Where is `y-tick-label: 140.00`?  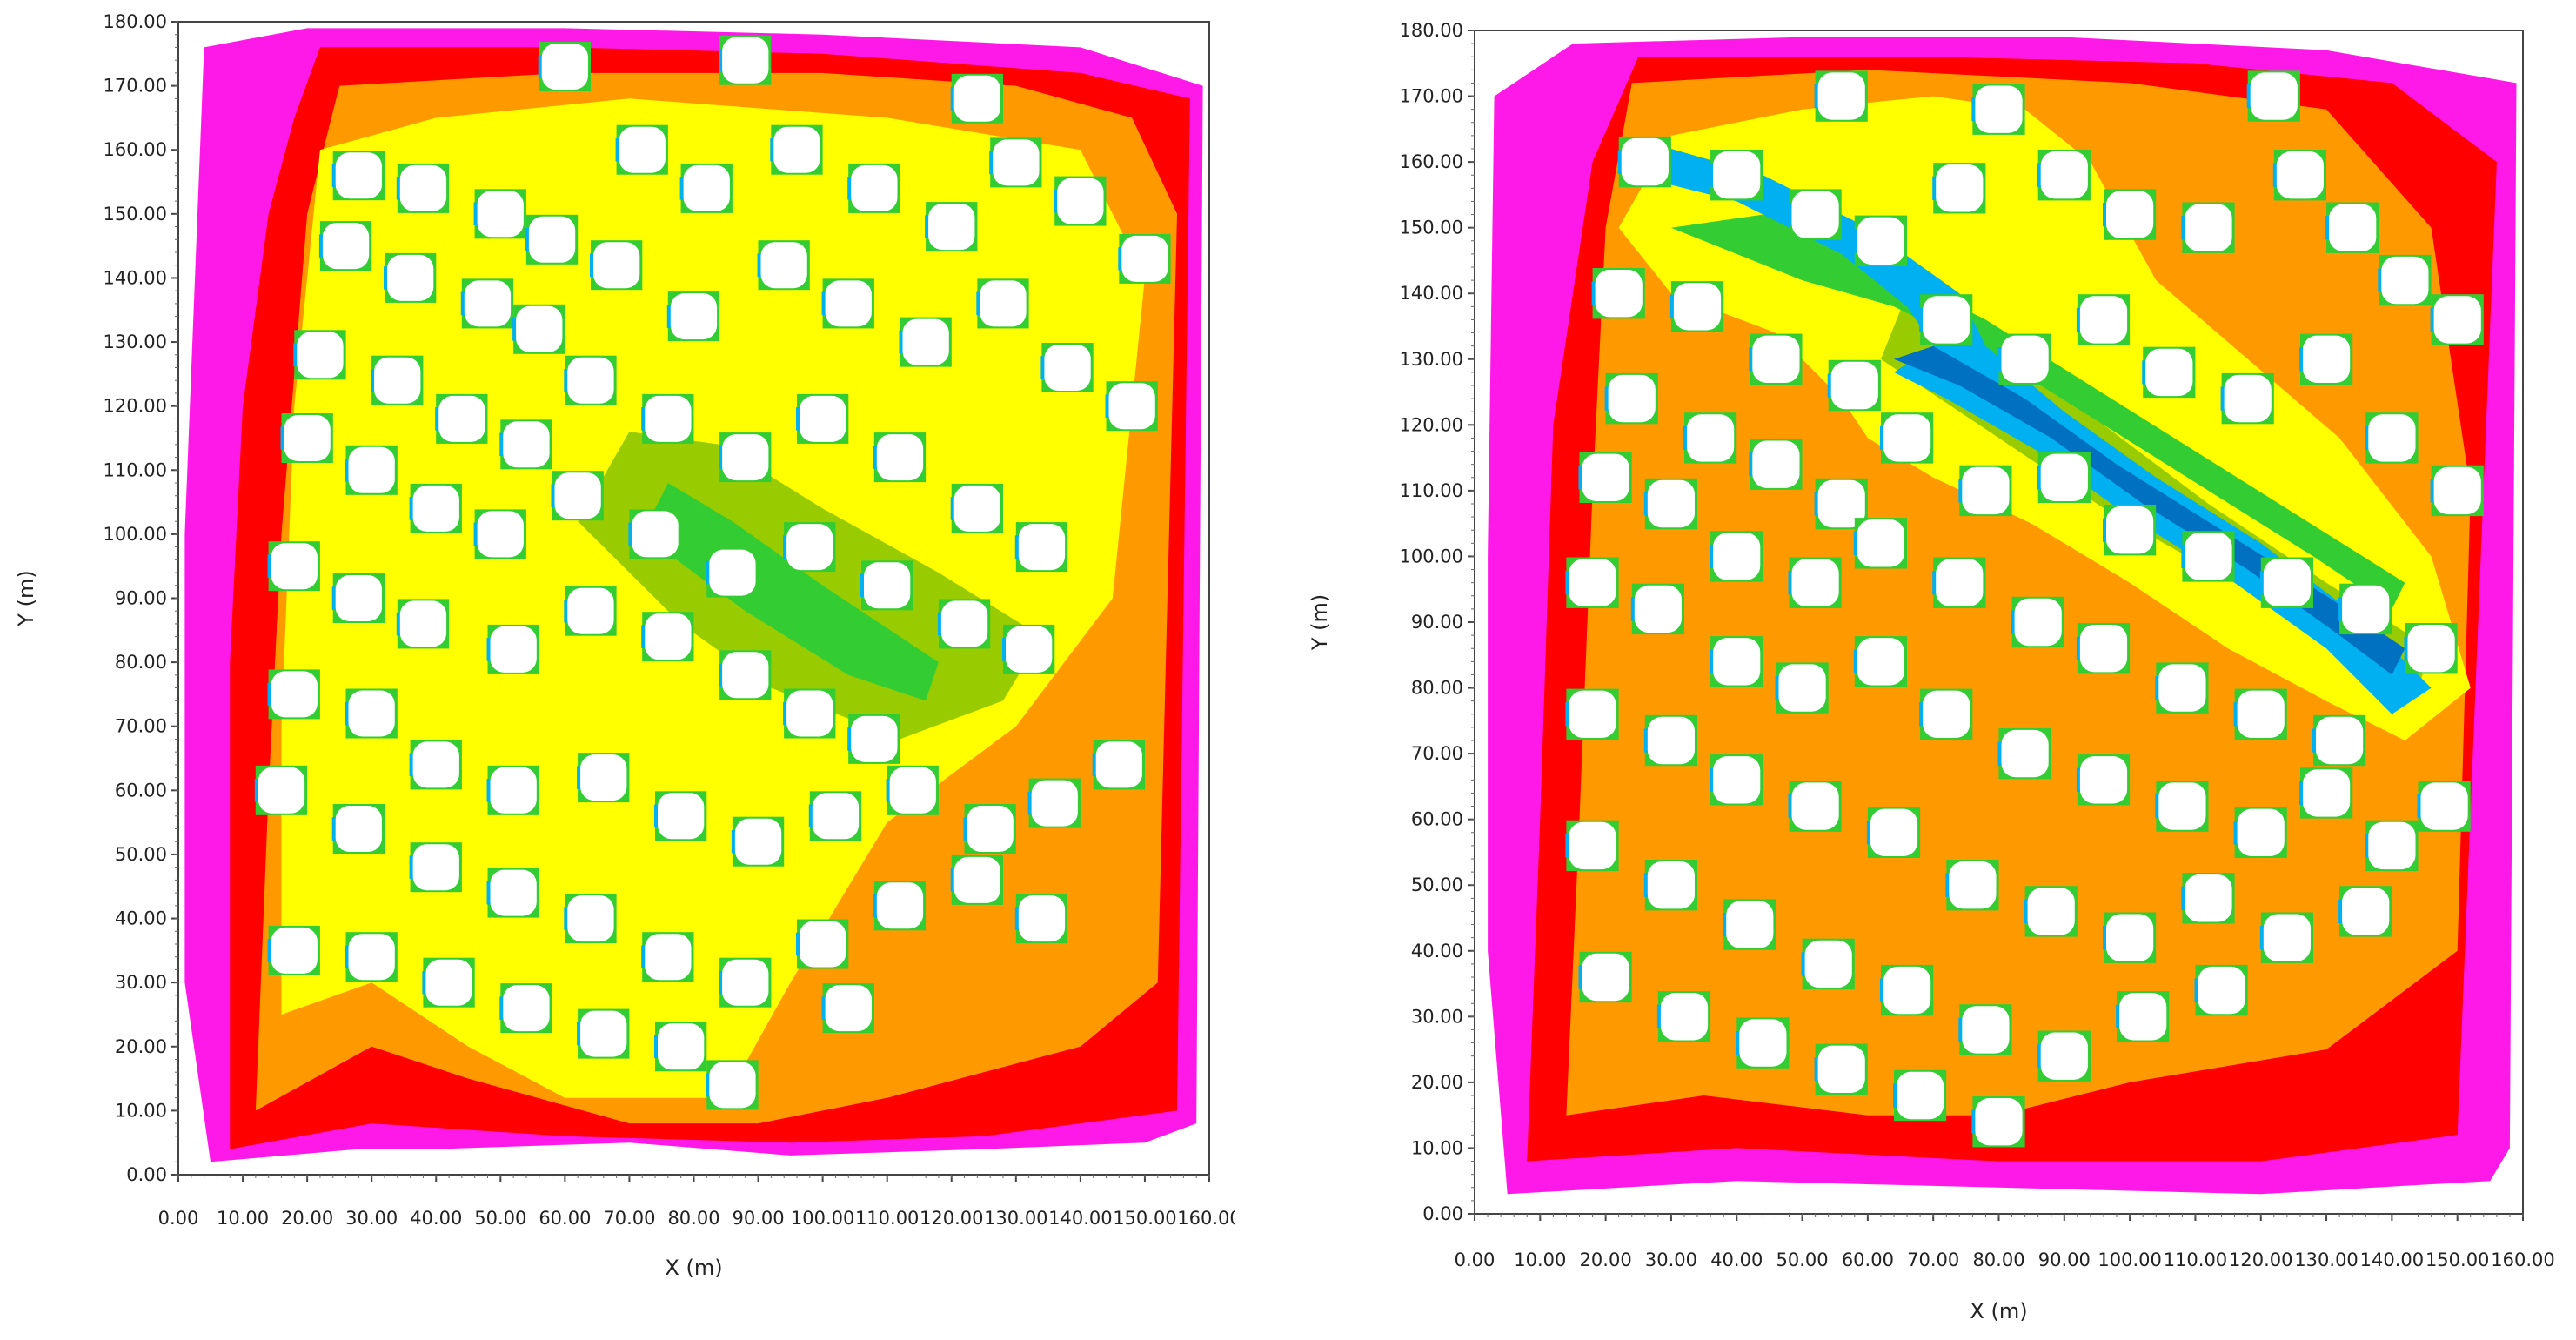 y-tick-label: 140.00 is located at coordinates (1431, 293).